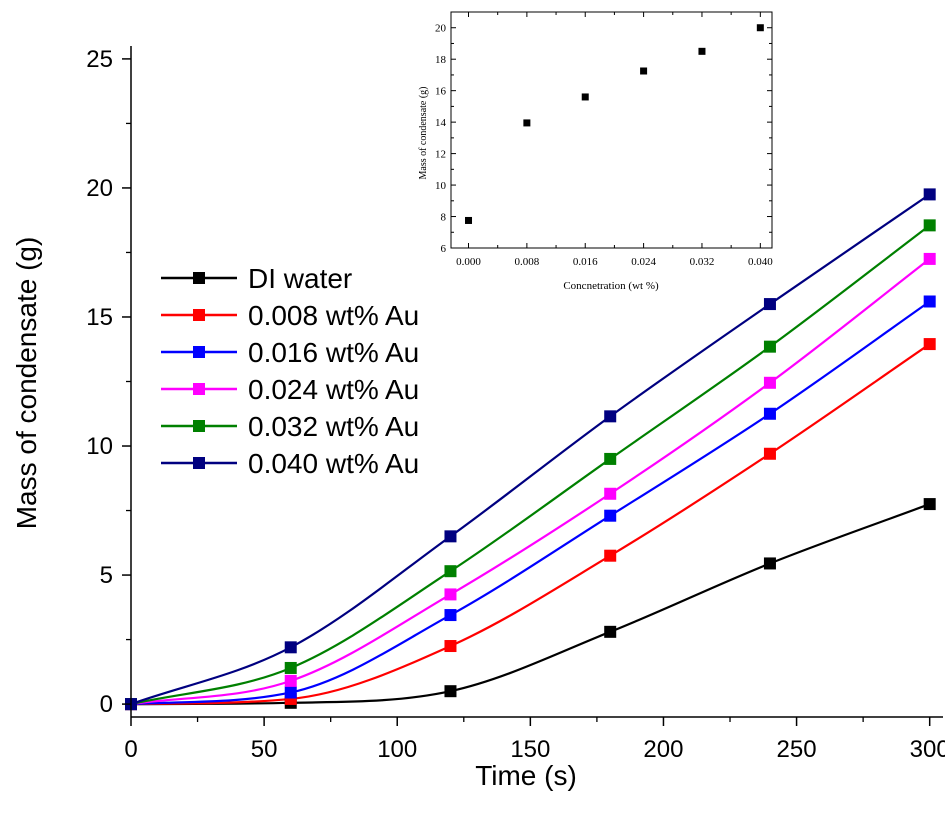 The width and height of the screenshot is (945, 823). I want to click on inset-y-tick-label-2: 10, so click(441, 186).